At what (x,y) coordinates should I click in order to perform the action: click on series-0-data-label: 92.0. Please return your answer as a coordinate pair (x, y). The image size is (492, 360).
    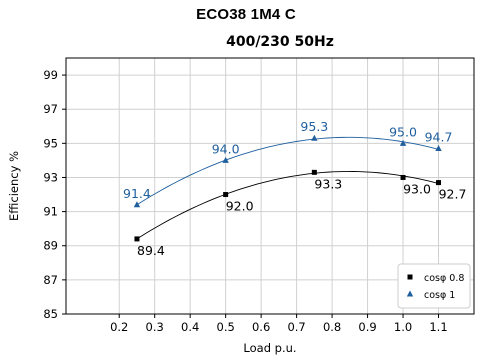
    Looking at the image, I should click on (240, 206).